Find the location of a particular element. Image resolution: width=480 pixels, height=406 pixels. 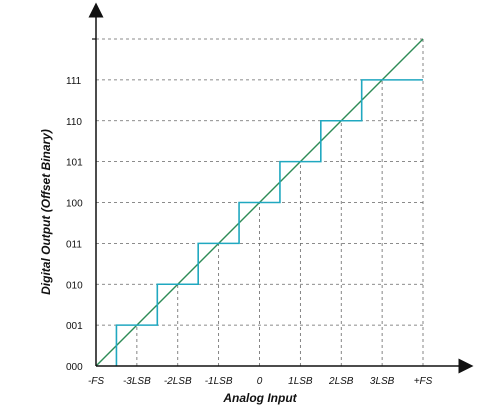

y-tick-label: 010 is located at coordinates (74, 285).